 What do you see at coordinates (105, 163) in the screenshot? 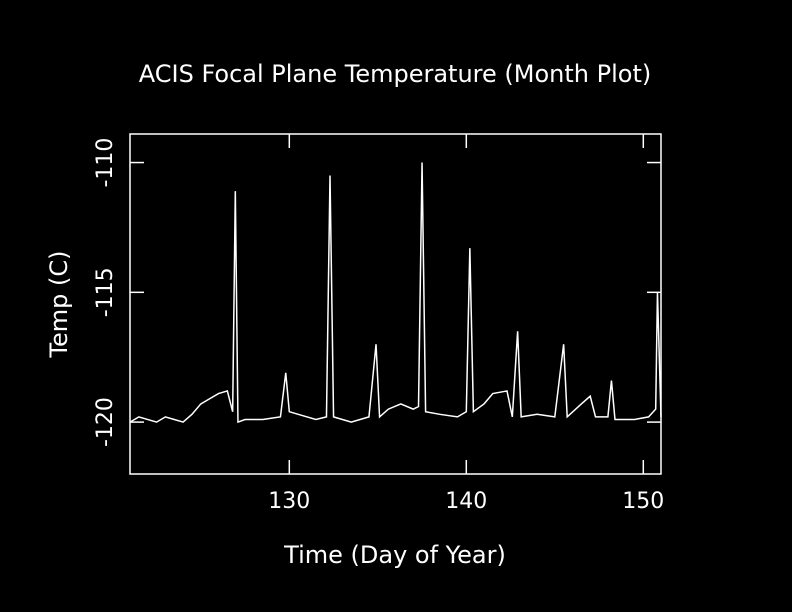
I see `y-tick-label: -110` at bounding box center [105, 163].